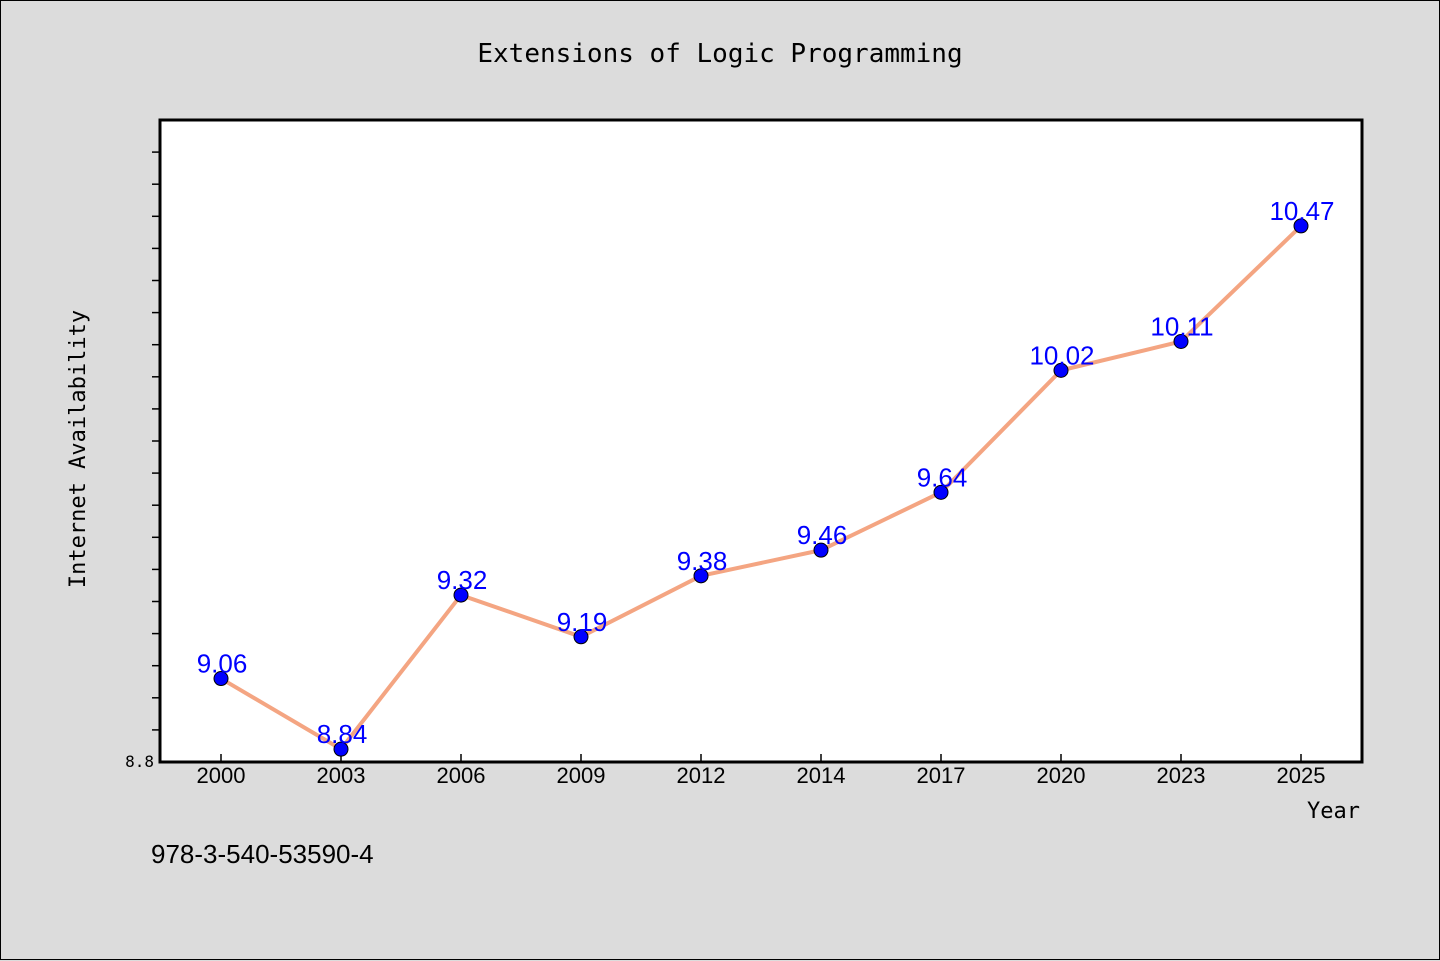 The image size is (1440, 961). Describe the element at coordinates (1181, 326) in the screenshot. I see `data-label: 10.11` at that location.